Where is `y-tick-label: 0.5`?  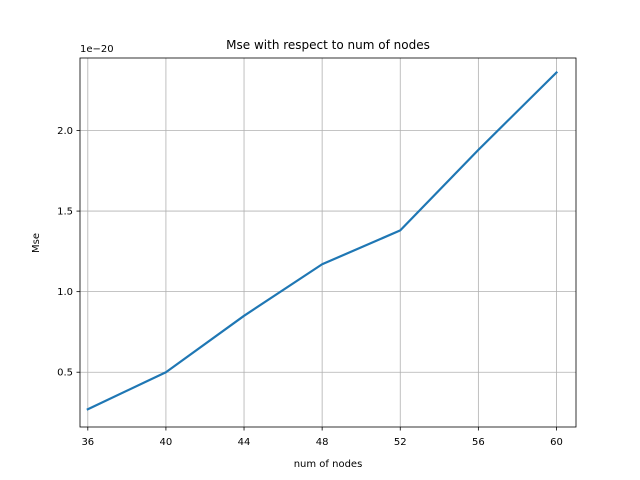
y-tick-label: 0.5 is located at coordinates (65, 373).